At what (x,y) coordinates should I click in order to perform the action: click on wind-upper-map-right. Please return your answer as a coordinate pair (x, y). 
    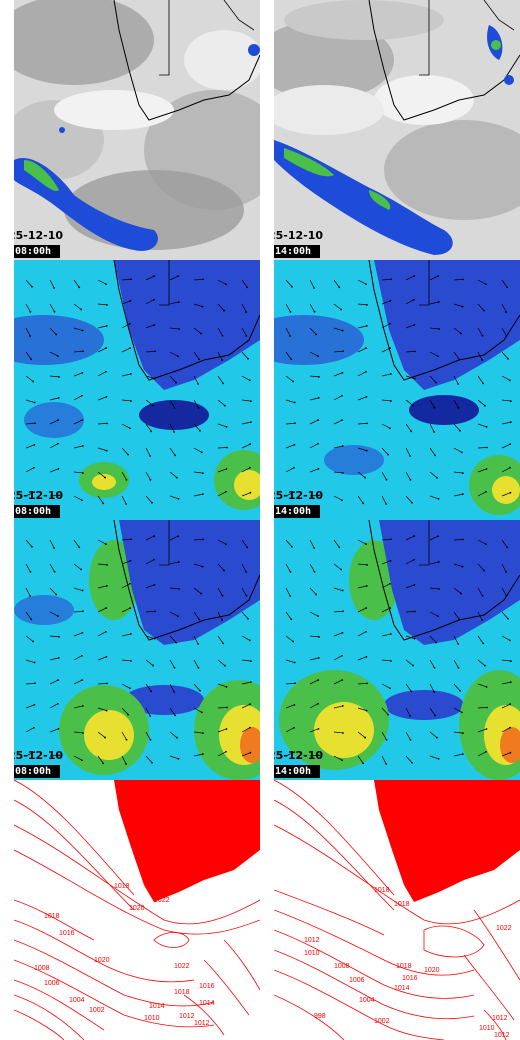
    Looking at the image, I should click on (397, 650).